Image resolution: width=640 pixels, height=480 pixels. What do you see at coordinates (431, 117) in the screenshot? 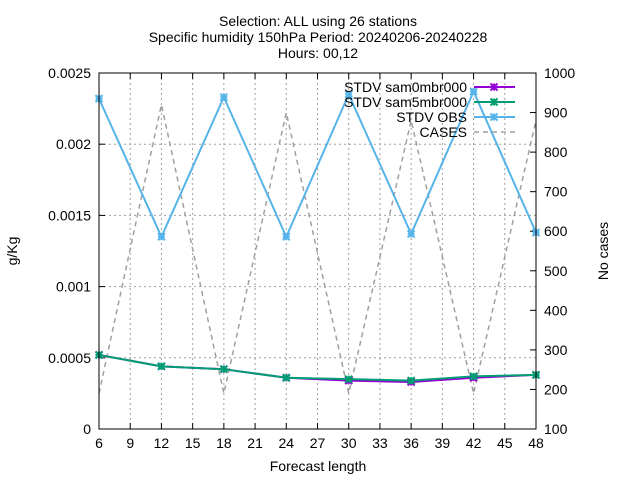
I see `legend-label: STDV OBS` at bounding box center [431, 117].